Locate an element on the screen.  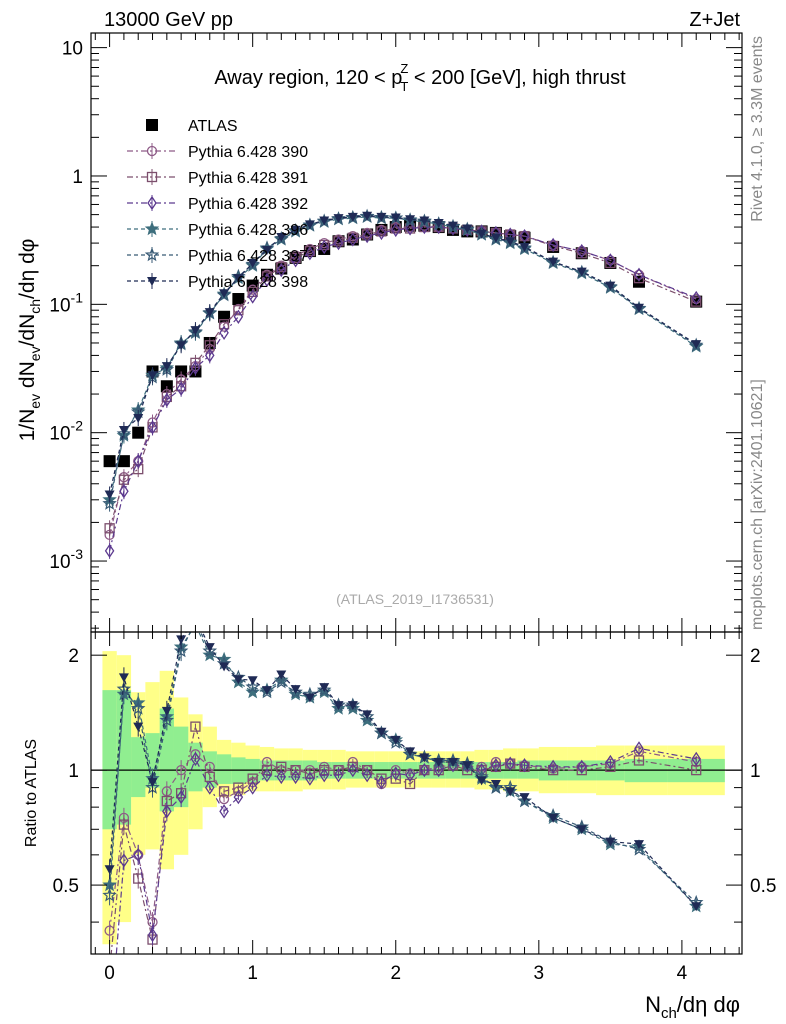
ratio-tick-label-right: 1 is located at coordinates (755, 771).